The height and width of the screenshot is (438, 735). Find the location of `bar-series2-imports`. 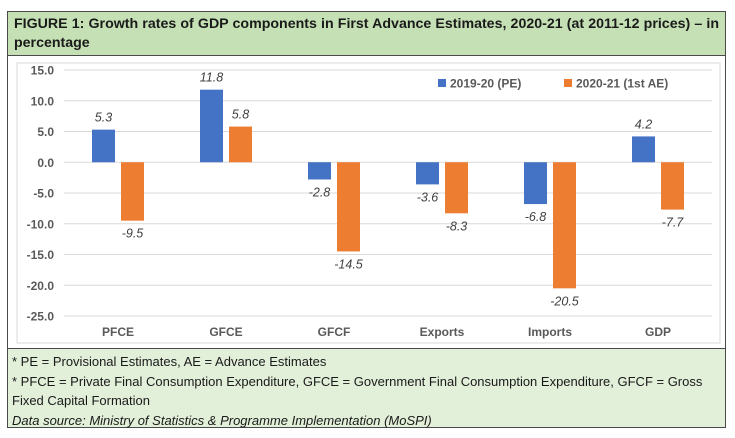

bar-series2-imports is located at coordinates (564, 225).